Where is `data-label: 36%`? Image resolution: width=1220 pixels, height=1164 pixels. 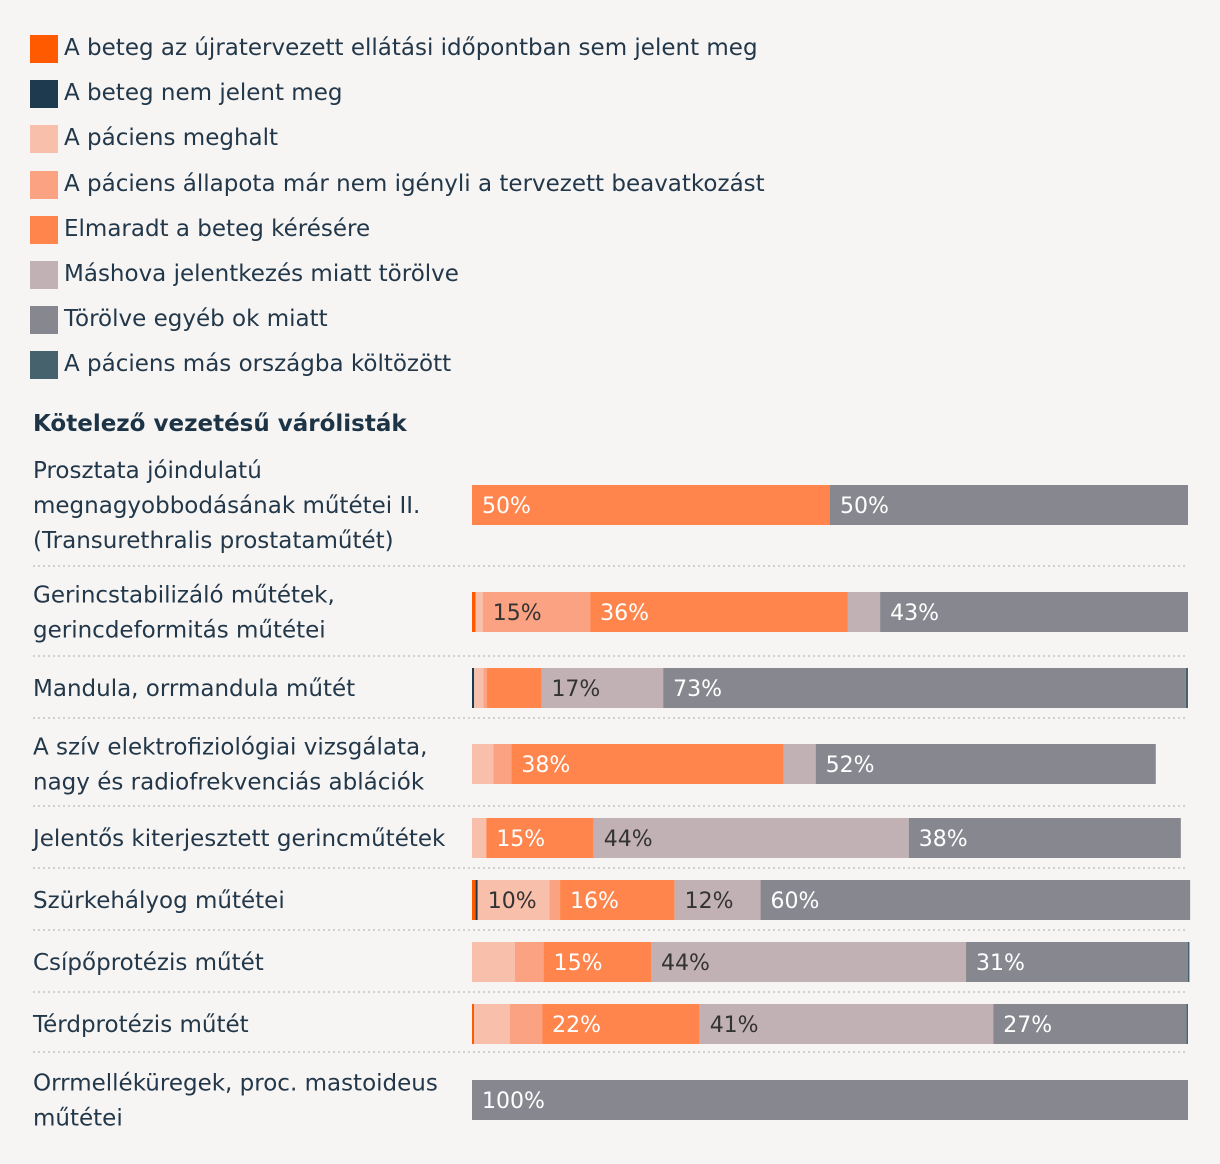 data-label: 36% is located at coordinates (624, 613).